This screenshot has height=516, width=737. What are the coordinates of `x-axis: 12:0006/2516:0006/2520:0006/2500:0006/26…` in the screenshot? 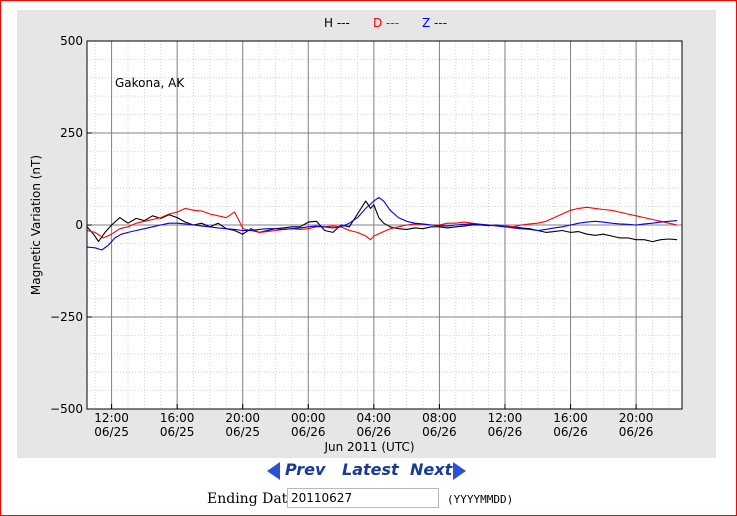 It's located at (373, 421).